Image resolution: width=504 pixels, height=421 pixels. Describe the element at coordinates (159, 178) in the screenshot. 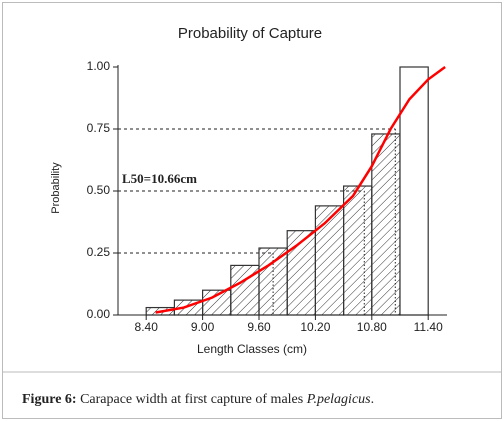

I see `annotation: L50=10.66cm` at that location.